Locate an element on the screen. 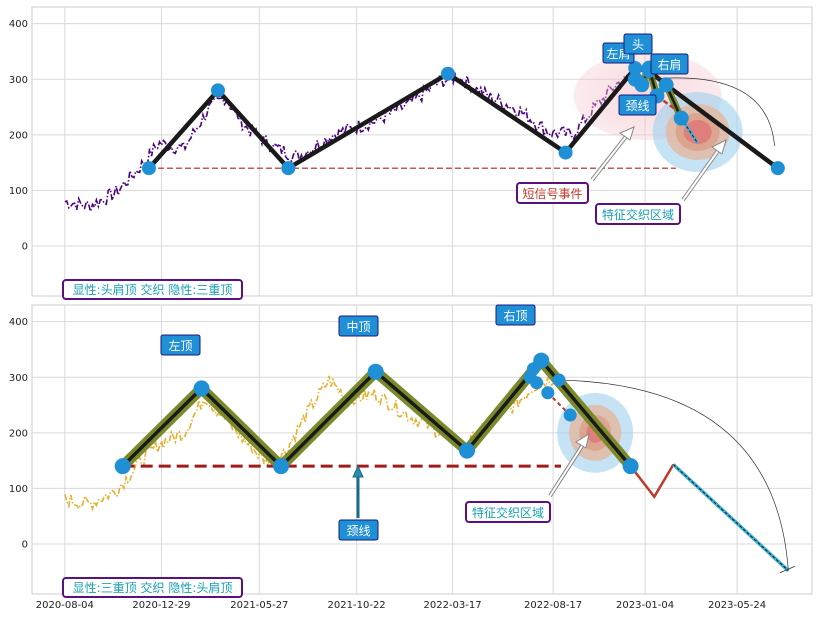 Image resolution: width=819 pixels, height=617 pixels. bottom-y-axis: 0 100 200 300 400 is located at coordinates (18, 433).